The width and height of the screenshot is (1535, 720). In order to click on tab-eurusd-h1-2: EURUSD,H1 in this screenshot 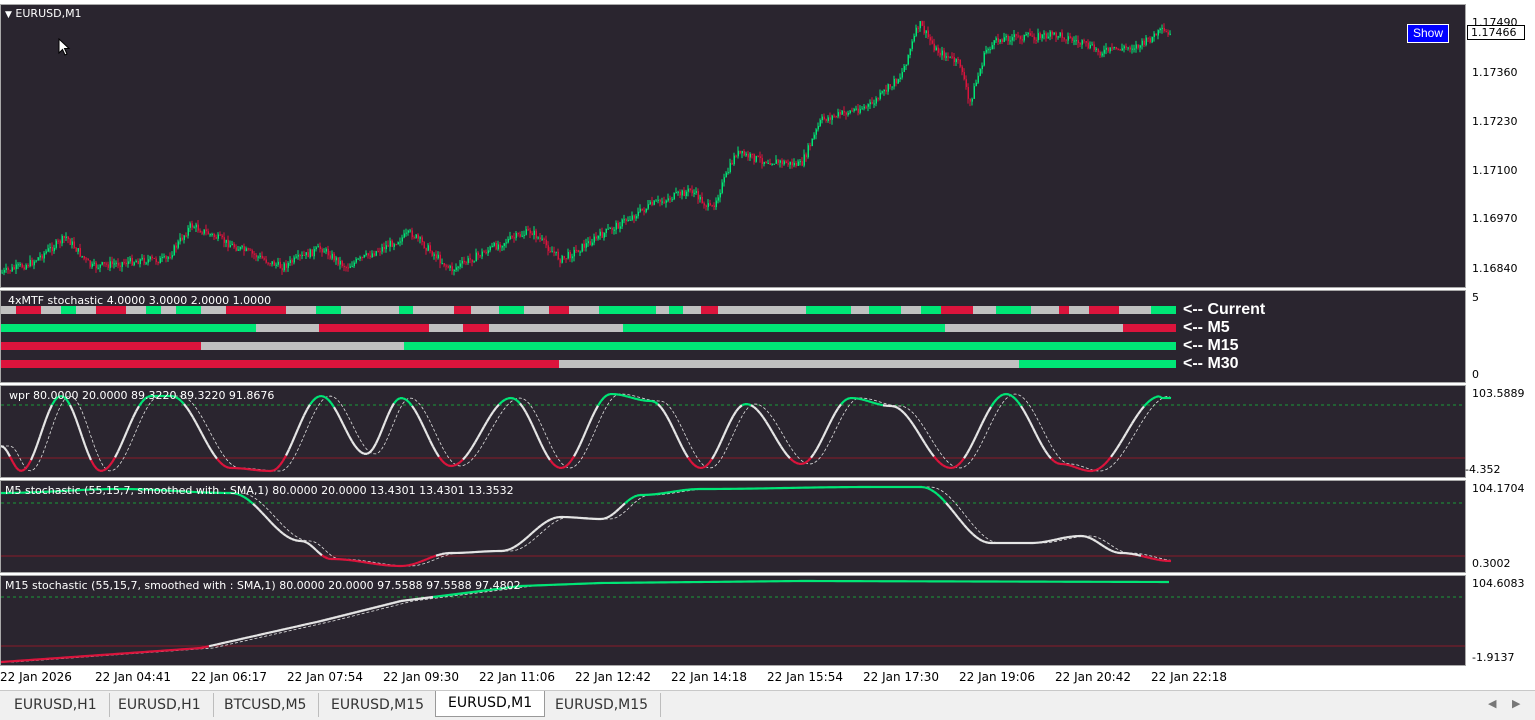, I will do `click(160, 705)`.